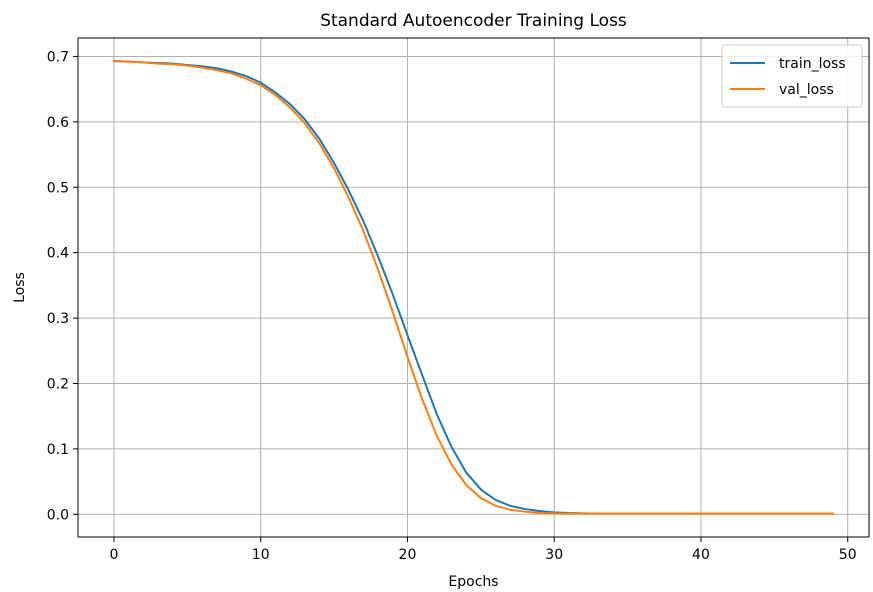 This screenshot has height=592, width=873. Describe the element at coordinates (62, 286) in the screenshot. I see `y-axis-ticks: 0.0 0.1 0.2 0.3 0.4 0.5 0.6 0.7` at that location.